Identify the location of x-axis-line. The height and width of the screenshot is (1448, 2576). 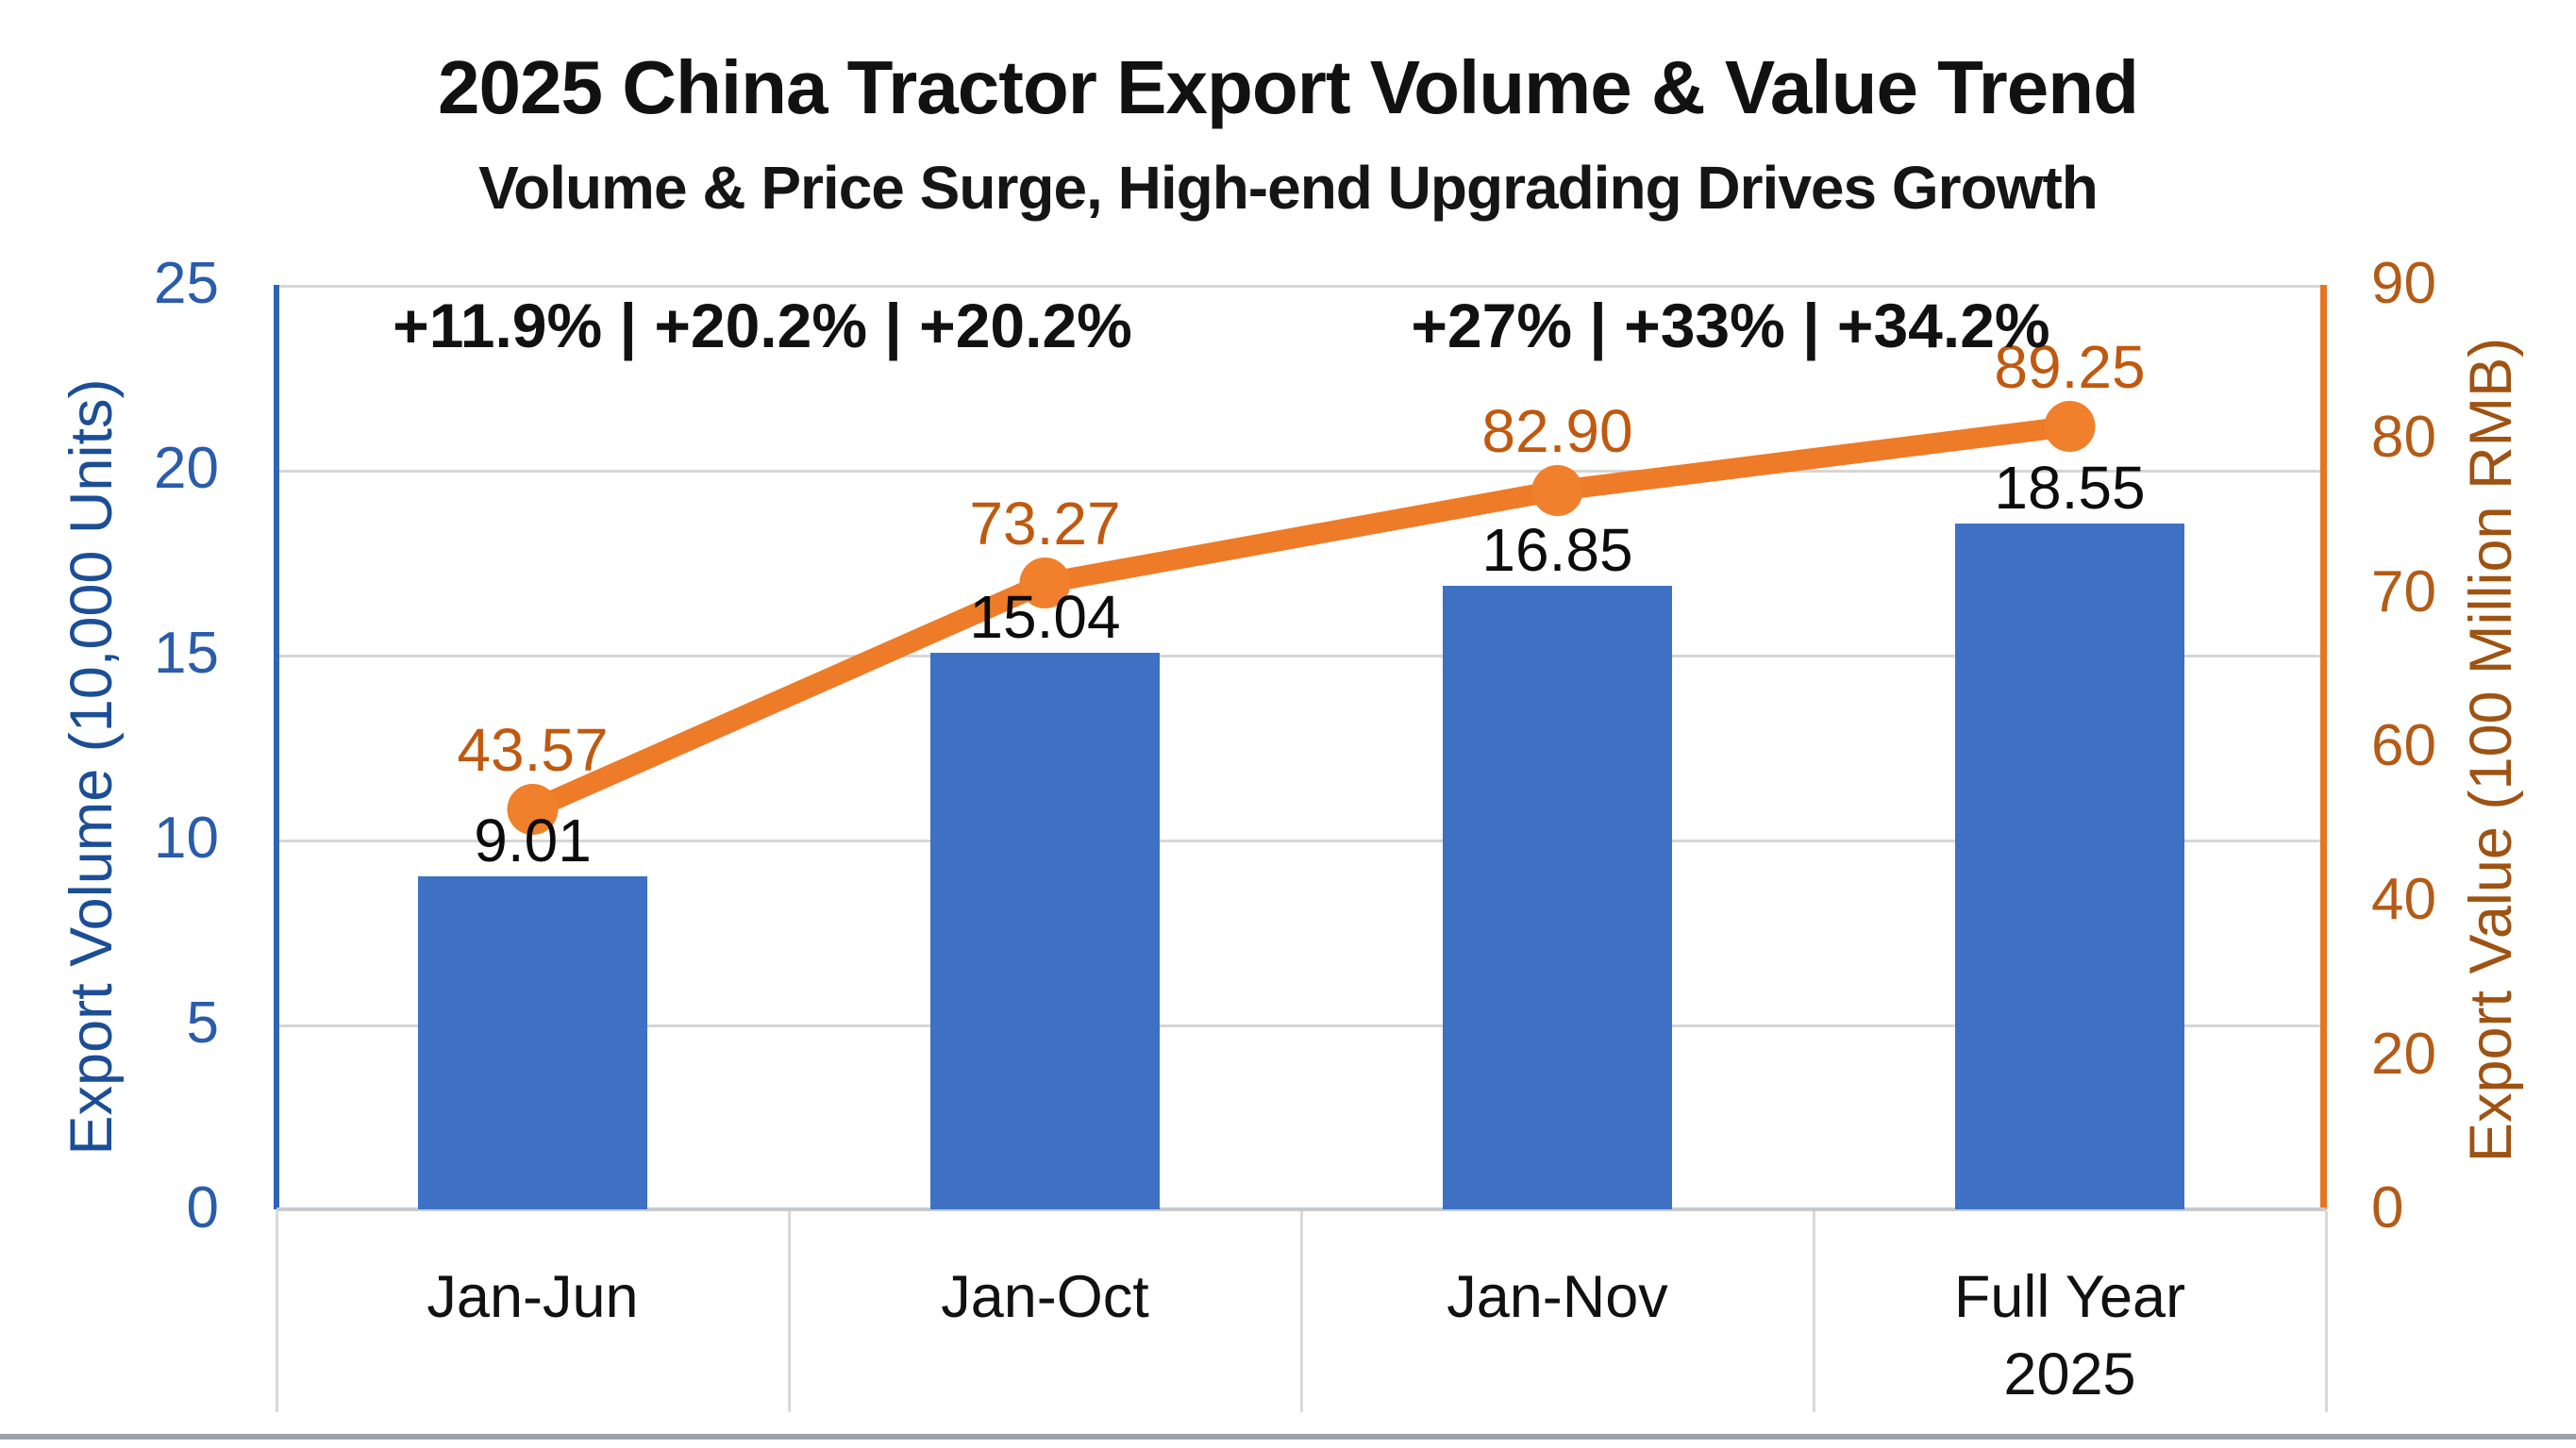
(1301, 1209).